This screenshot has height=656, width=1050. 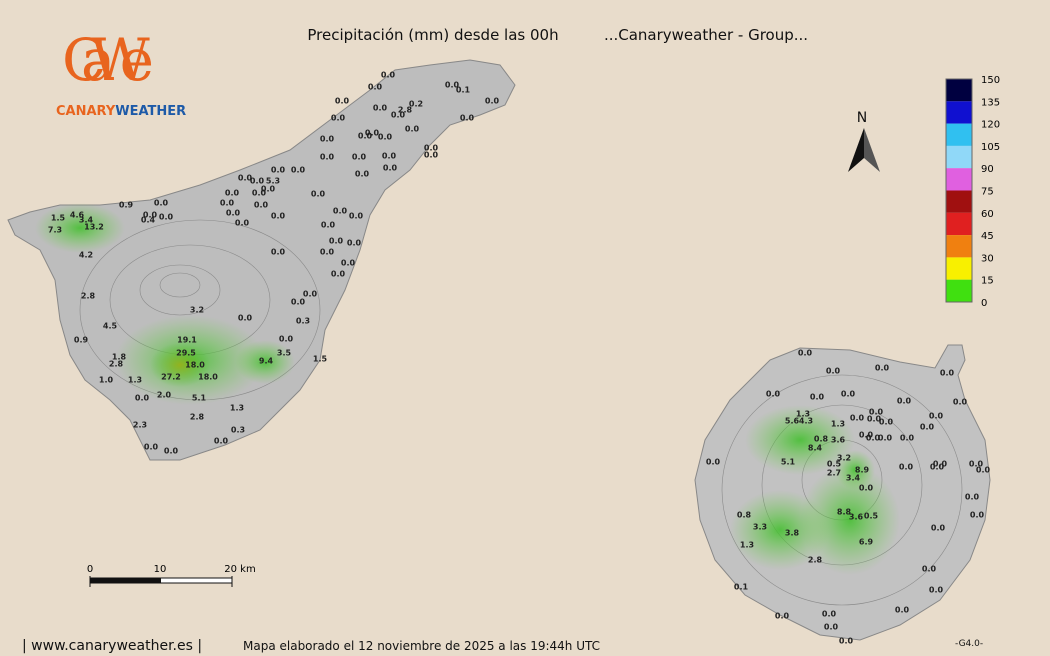 I want to click on legend-tick-label: 120, so click(x=990, y=125).